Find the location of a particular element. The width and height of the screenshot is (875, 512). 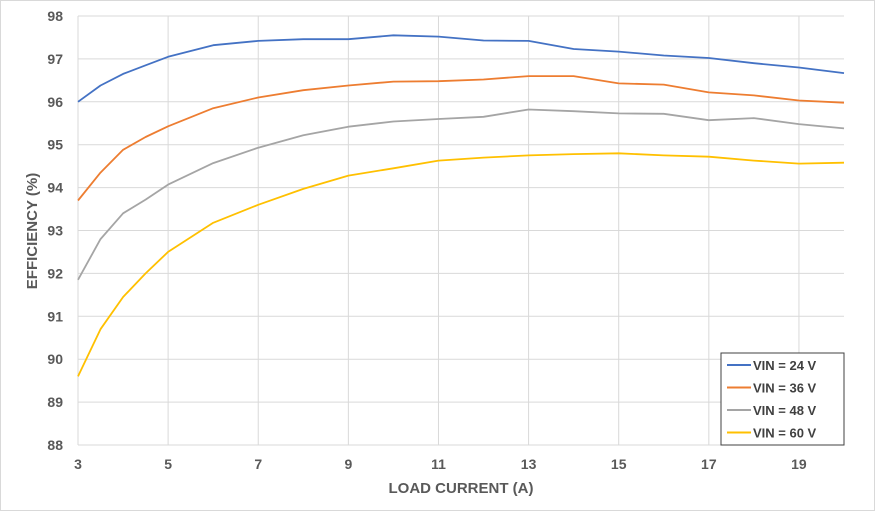

legend-label: VIN = 48 V is located at coordinates (785, 410).